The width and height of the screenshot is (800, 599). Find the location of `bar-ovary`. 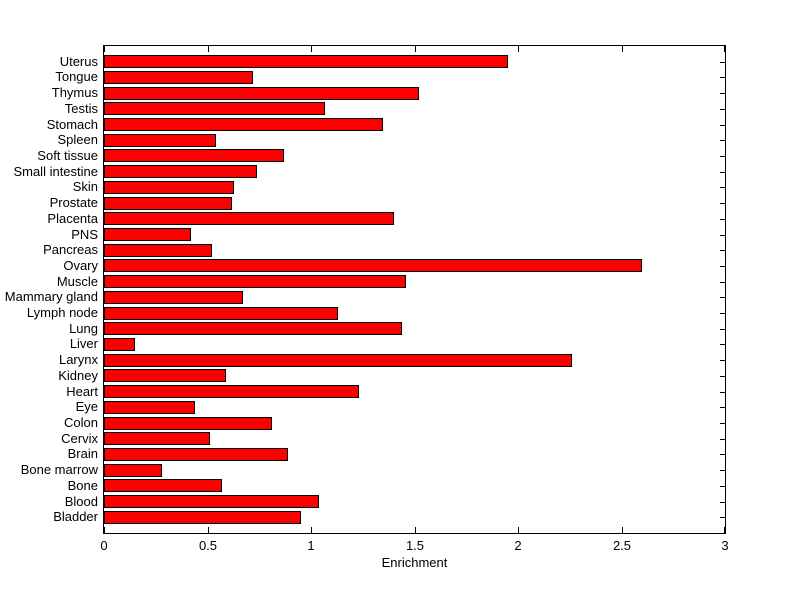

bar-ovary is located at coordinates (373, 266).